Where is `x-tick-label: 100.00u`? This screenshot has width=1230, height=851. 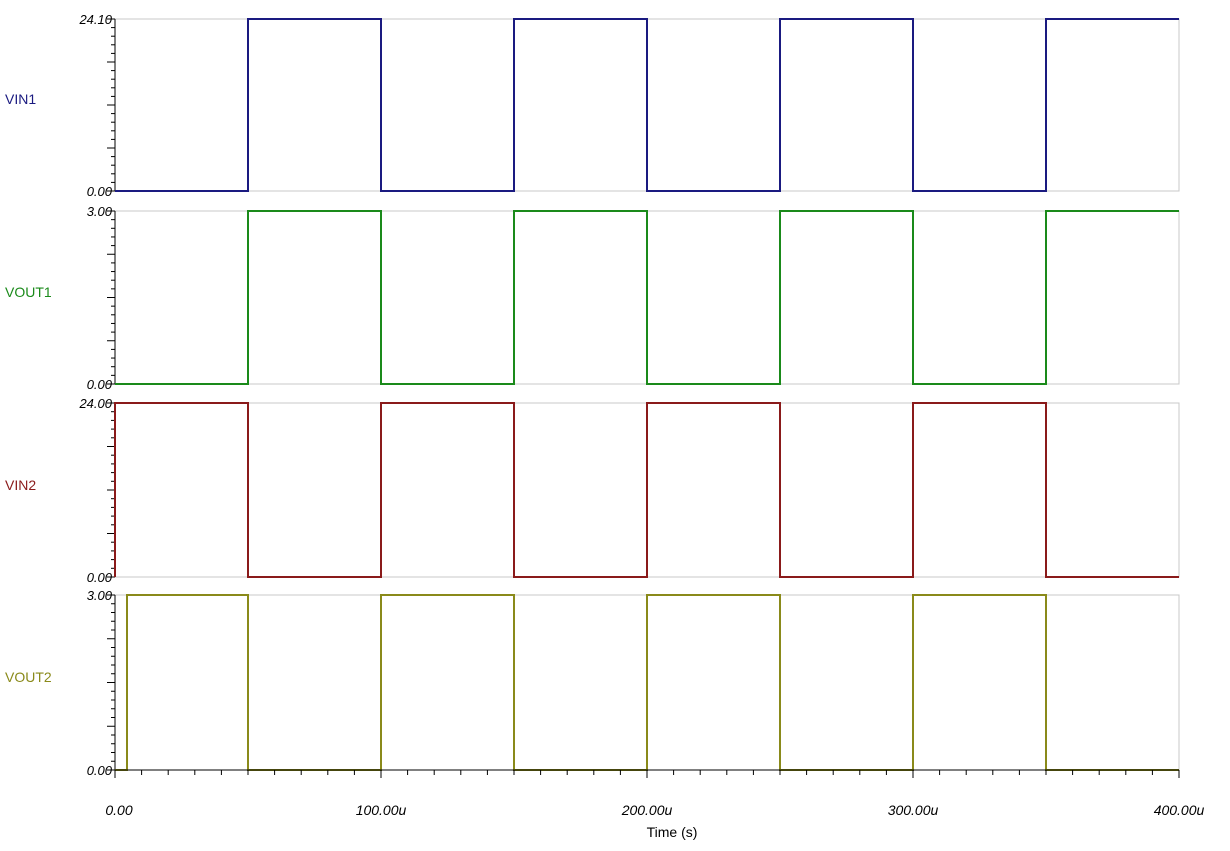
x-tick-label: 100.00u is located at coordinates (381, 810).